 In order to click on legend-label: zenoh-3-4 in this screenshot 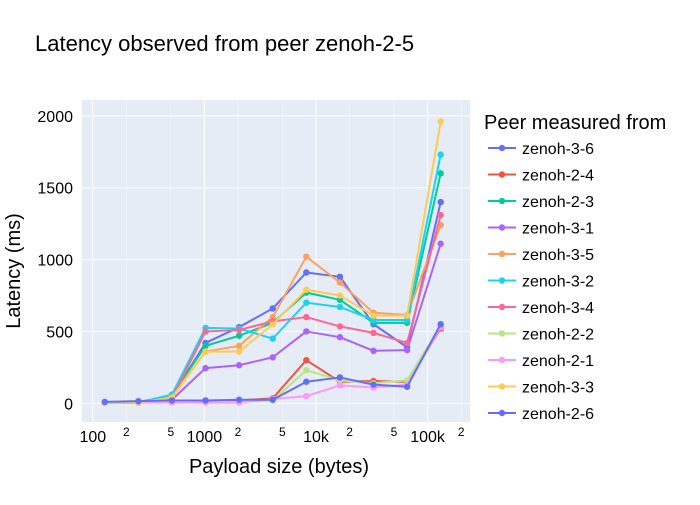, I will do `click(558, 308)`.